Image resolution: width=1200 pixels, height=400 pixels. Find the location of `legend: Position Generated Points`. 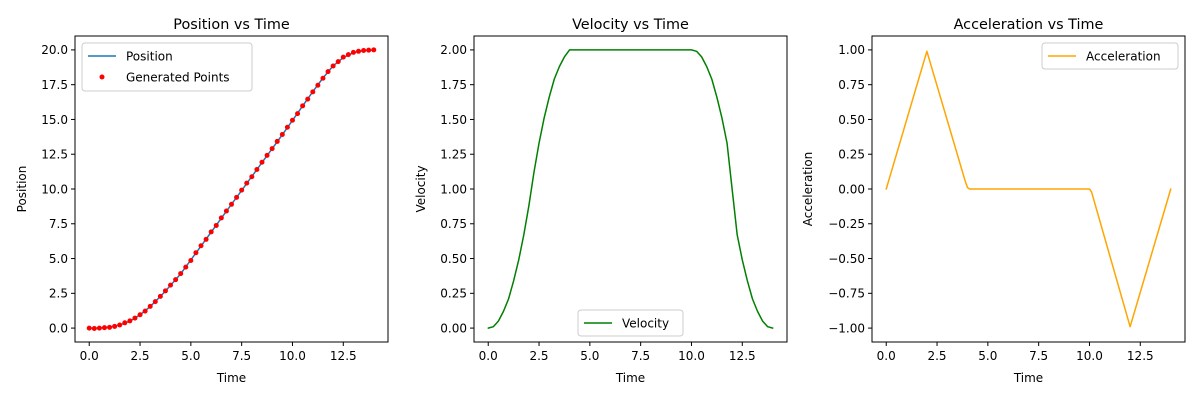

legend: Position Generated Points is located at coordinates (167, 67).